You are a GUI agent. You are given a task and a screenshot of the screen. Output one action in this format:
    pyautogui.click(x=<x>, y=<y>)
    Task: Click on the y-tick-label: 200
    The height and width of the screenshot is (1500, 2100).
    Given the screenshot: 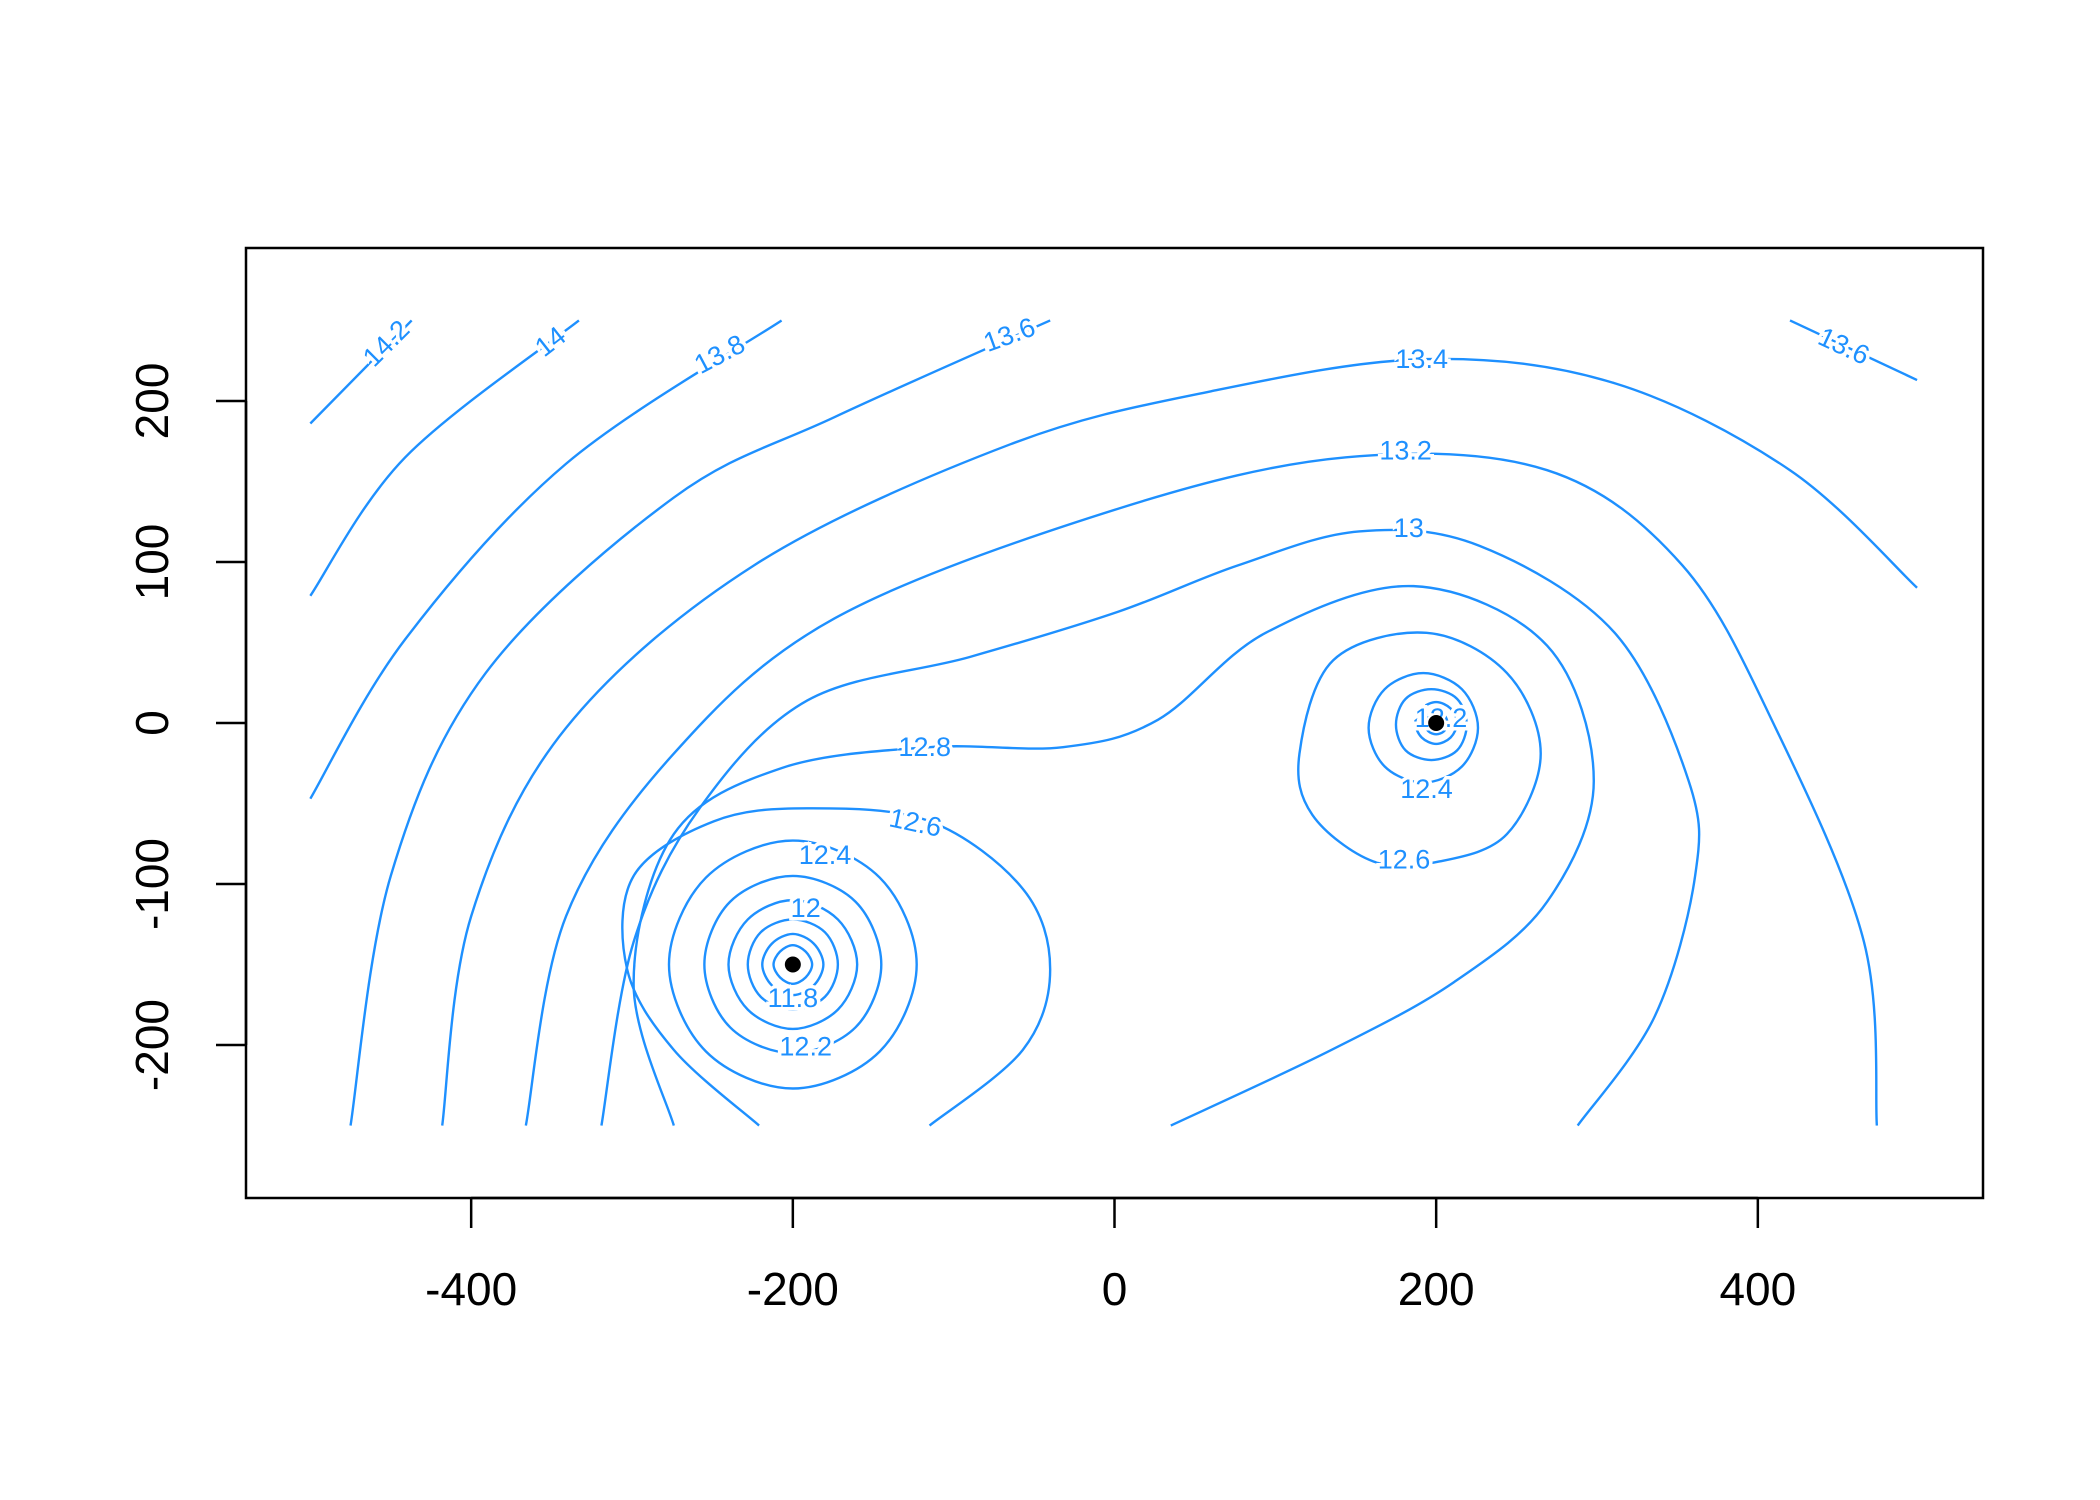 What is the action you would take?
    pyautogui.click(x=152, y=401)
    